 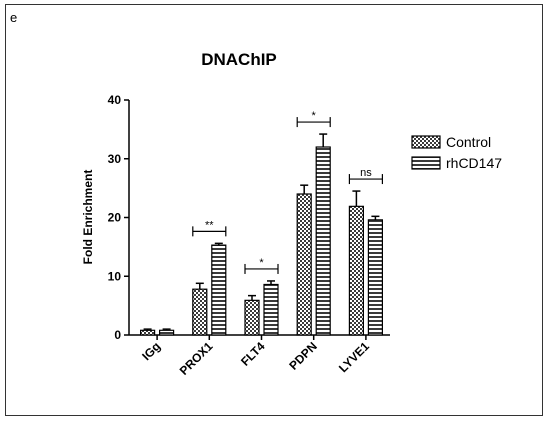 I want to click on legend-swatch-rhcd147, so click(x=426, y=163).